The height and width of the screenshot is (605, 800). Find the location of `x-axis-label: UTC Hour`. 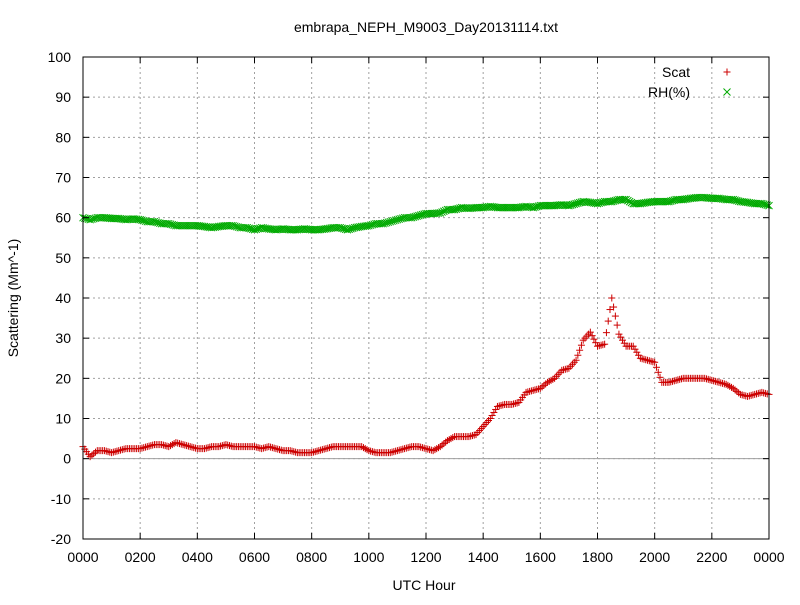

x-axis-label: UTC Hour is located at coordinates (423, 585).